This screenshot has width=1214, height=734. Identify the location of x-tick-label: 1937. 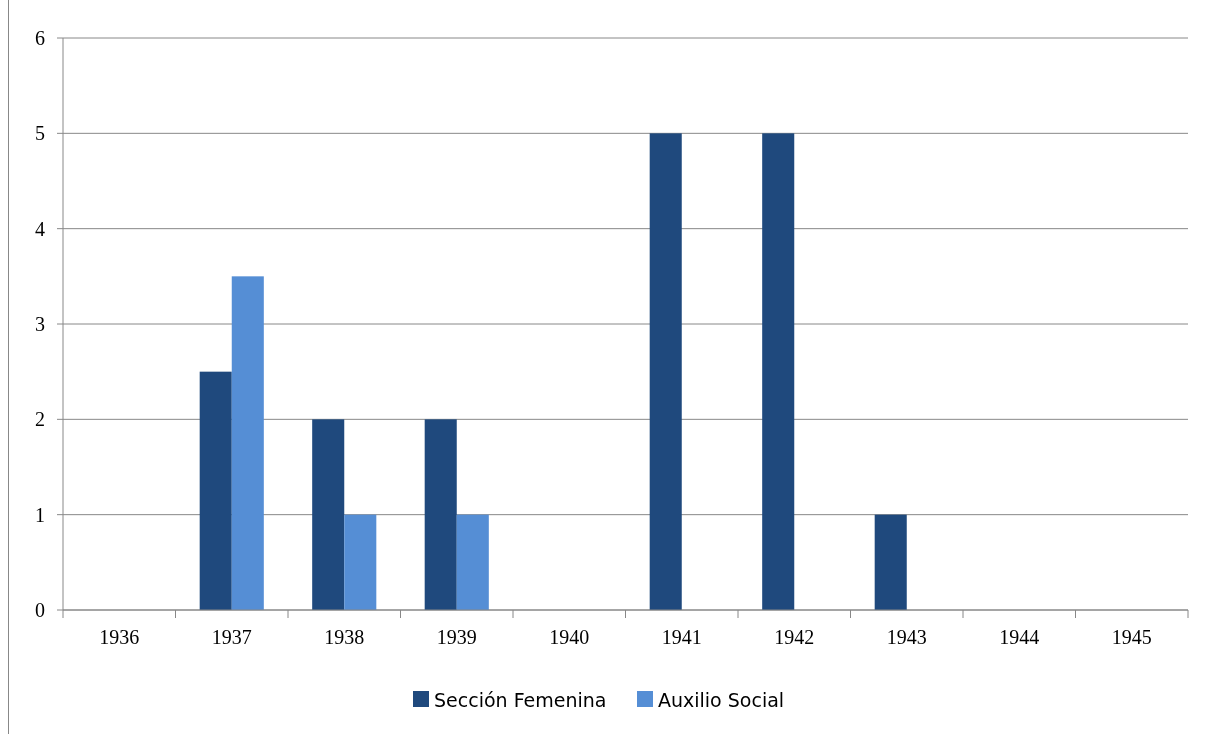
(231, 637).